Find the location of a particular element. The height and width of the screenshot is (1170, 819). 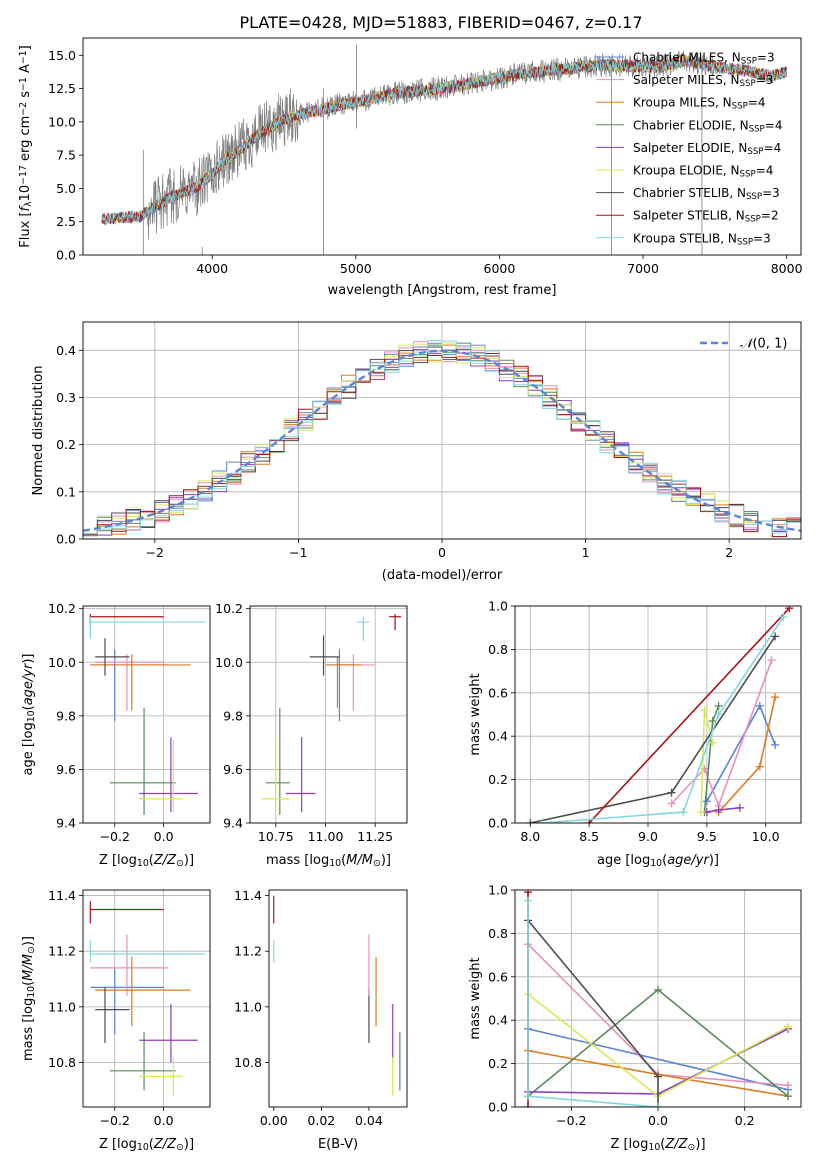

legend-label-salpeter-elodie: Salpeter ELODIE, NSSP=4 is located at coordinates (707, 149).